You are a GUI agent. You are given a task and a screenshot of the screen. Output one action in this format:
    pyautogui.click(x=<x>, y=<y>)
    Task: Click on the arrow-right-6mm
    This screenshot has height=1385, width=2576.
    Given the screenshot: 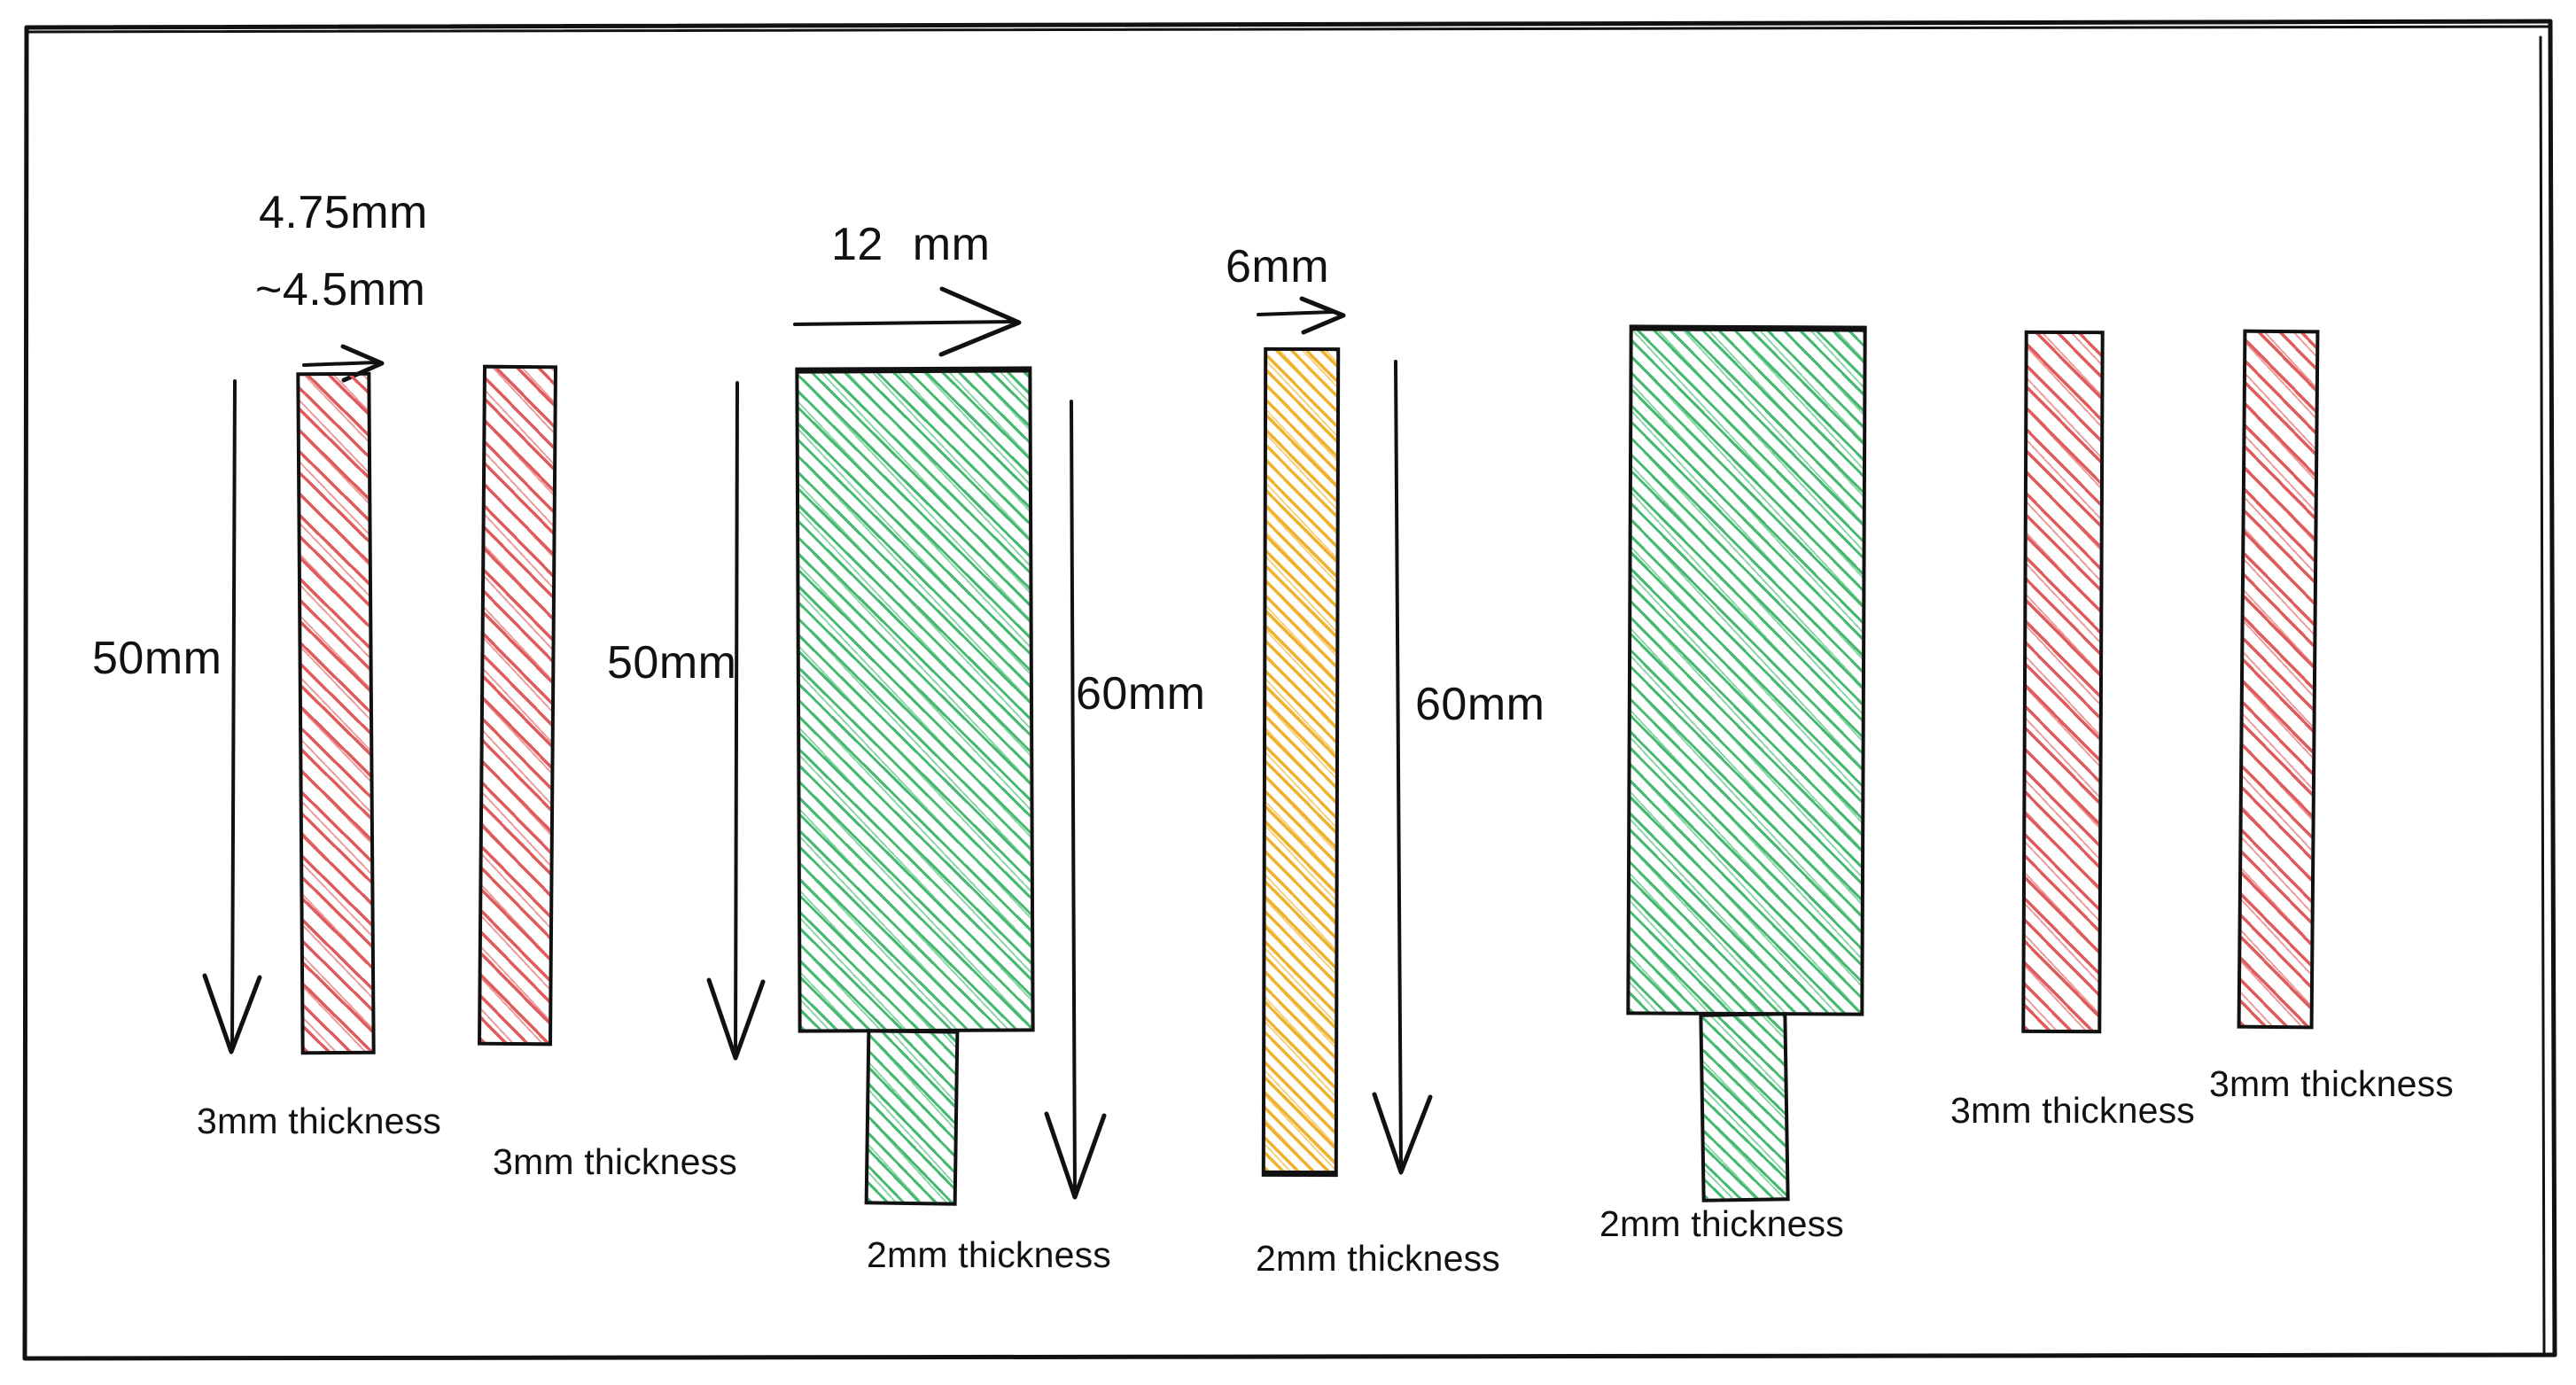 What is the action you would take?
    pyautogui.click(x=1301, y=315)
    